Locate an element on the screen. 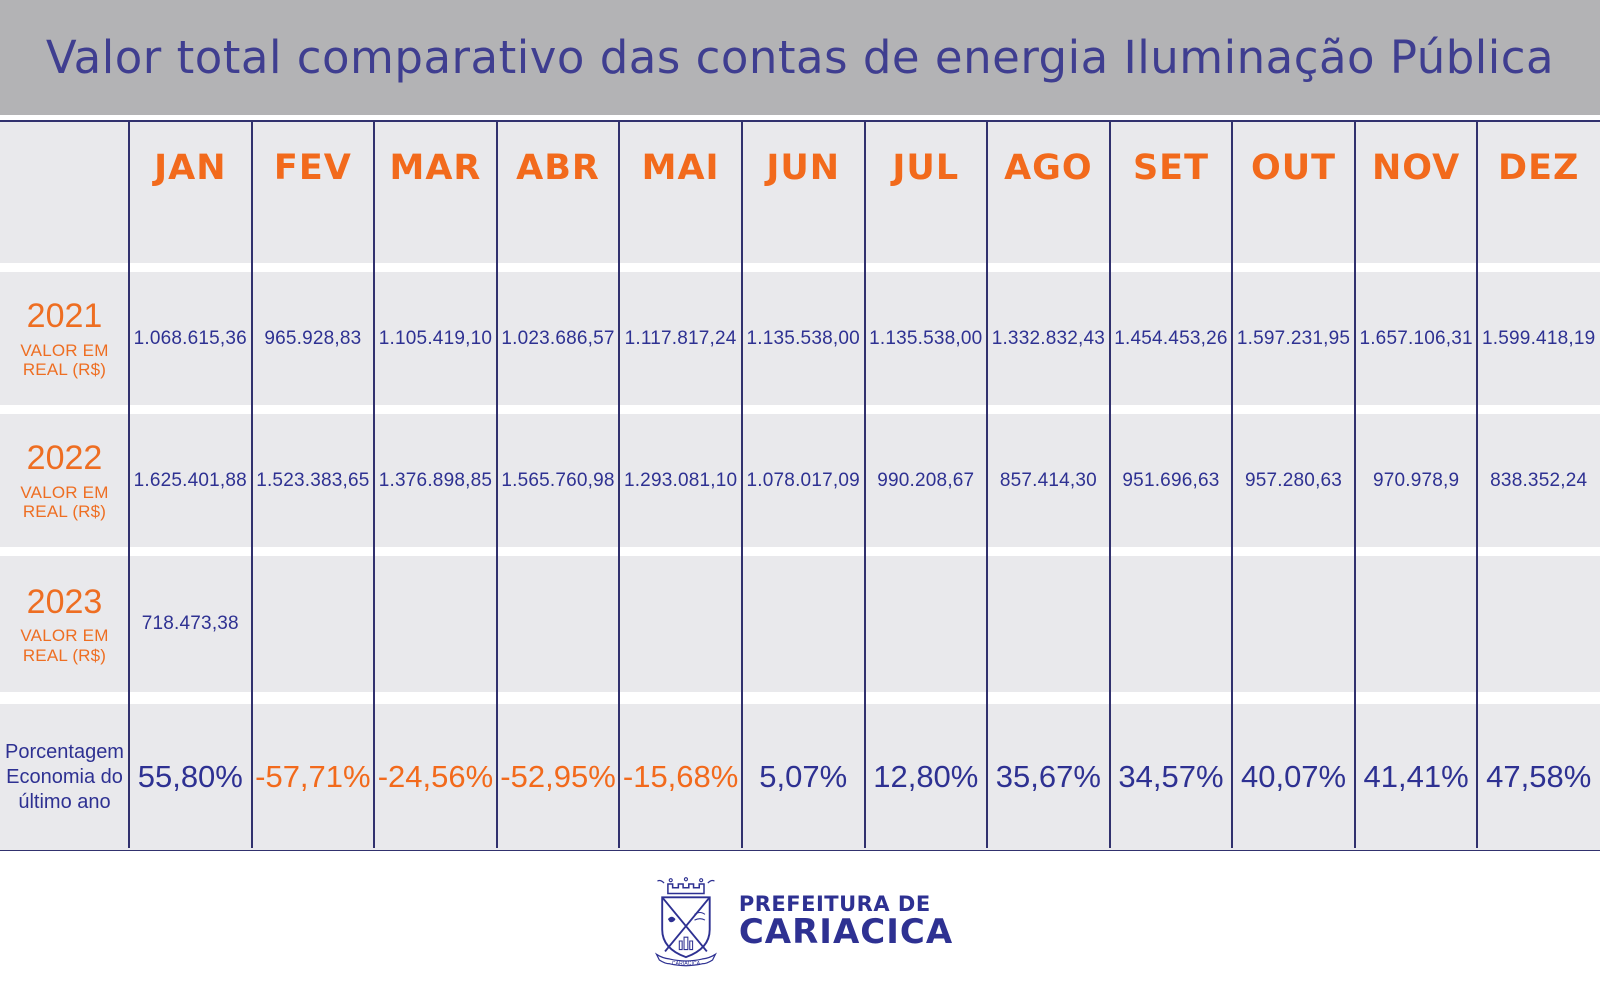  percent-cell: -52,95% is located at coordinates (558, 777).